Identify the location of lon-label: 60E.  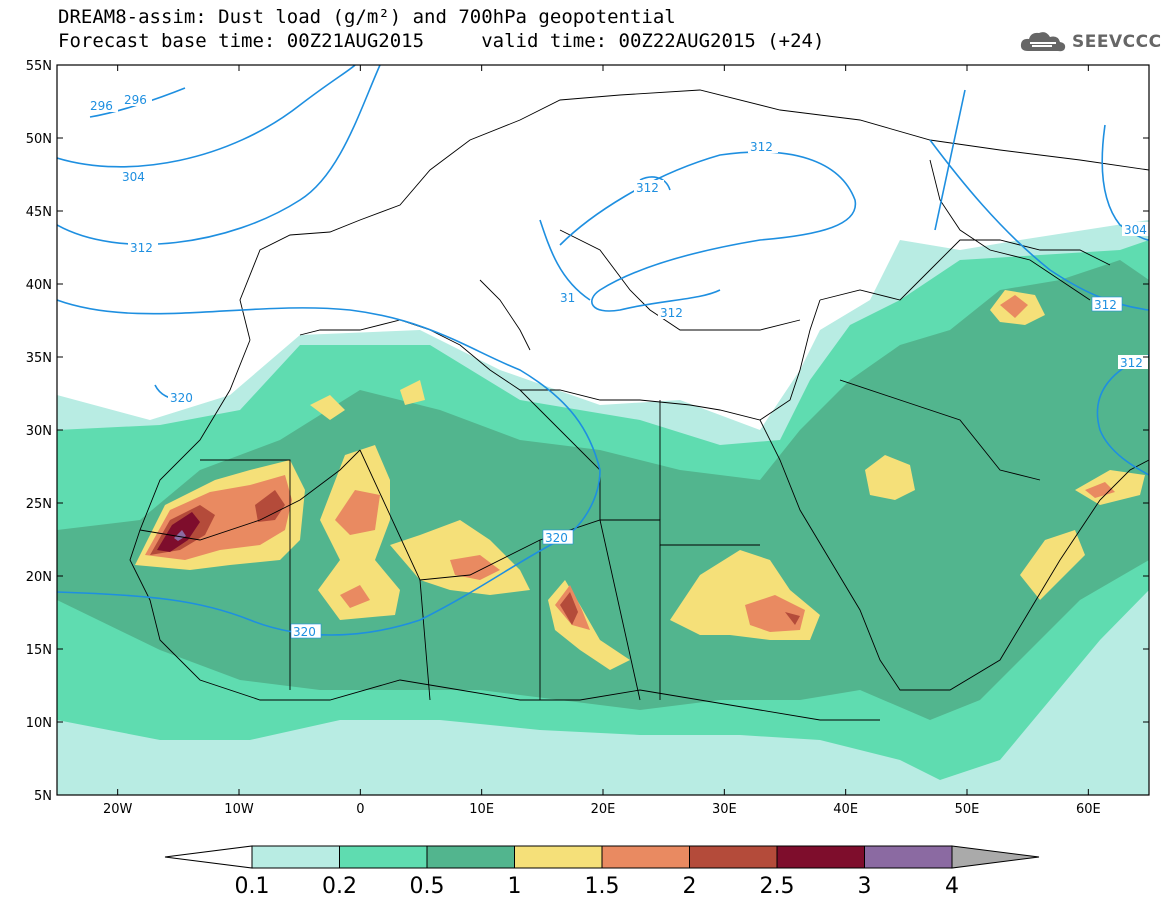
(1088, 809).